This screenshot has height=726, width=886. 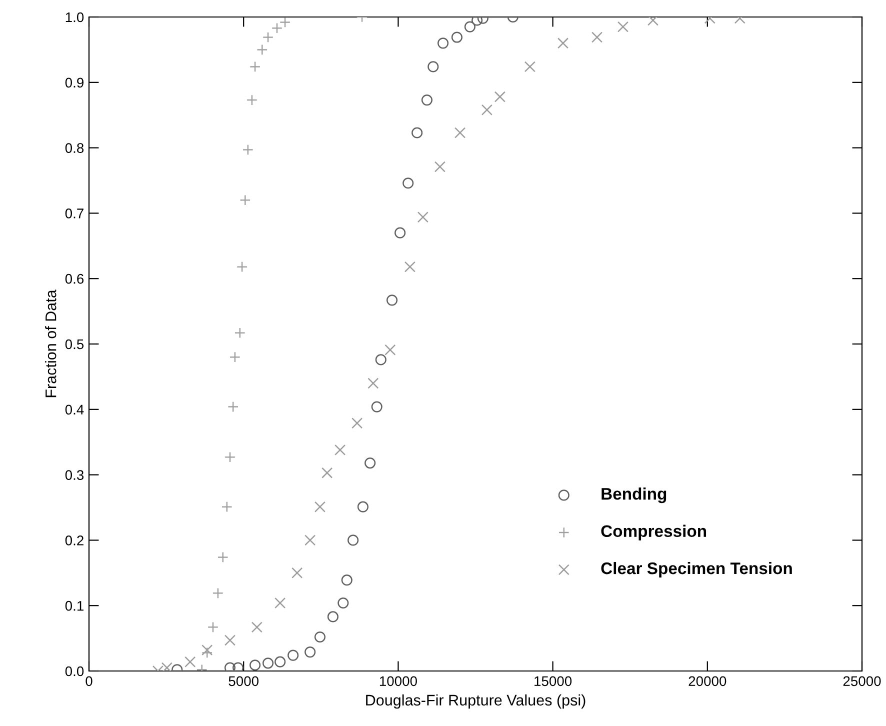 I want to click on y-tick-label: 0.3, so click(x=74, y=475).